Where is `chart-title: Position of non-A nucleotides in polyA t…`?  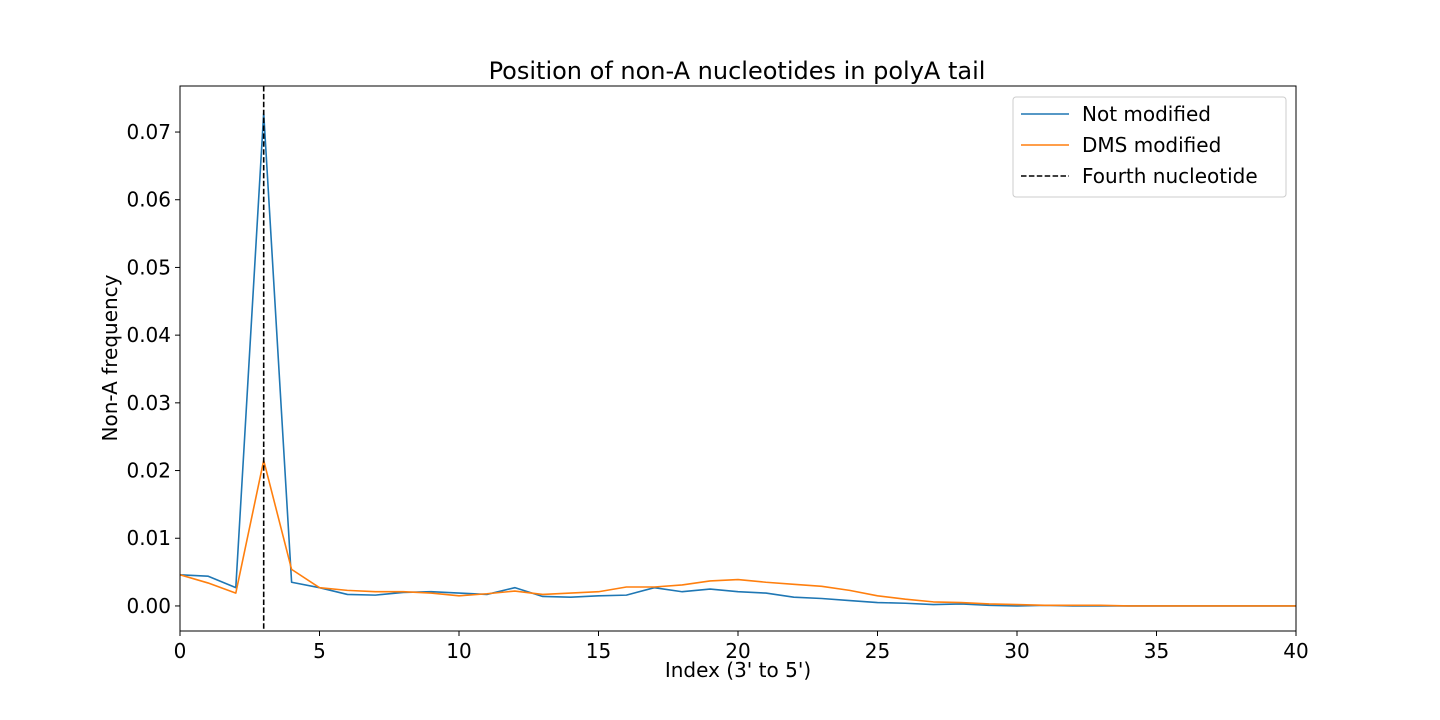
chart-title: Position of non-A nucleotides in polyA t… is located at coordinates (737, 71).